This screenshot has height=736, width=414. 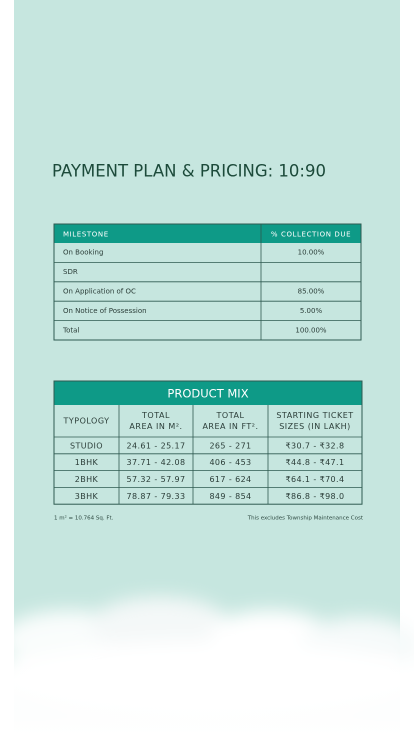 I want to click on cell: 100.00%, so click(x=310, y=330).